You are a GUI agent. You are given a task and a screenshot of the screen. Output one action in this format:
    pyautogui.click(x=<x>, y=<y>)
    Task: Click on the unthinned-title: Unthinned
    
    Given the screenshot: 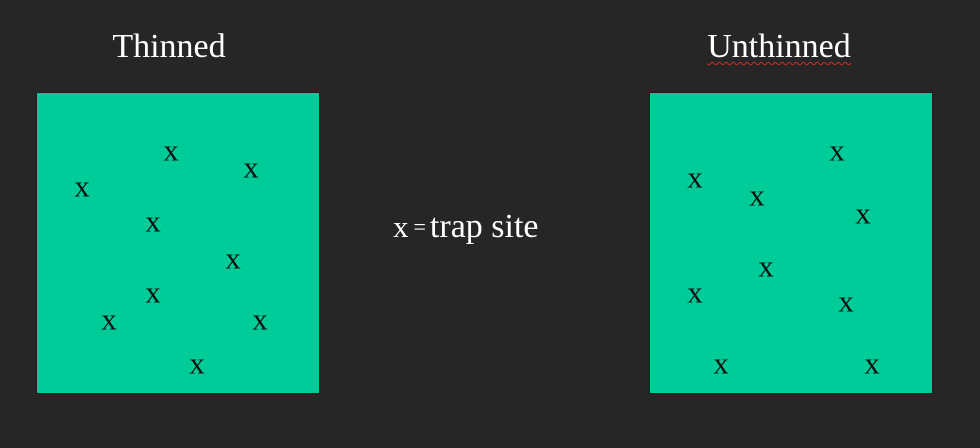 What is the action you would take?
    pyautogui.click(x=779, y=47)
    